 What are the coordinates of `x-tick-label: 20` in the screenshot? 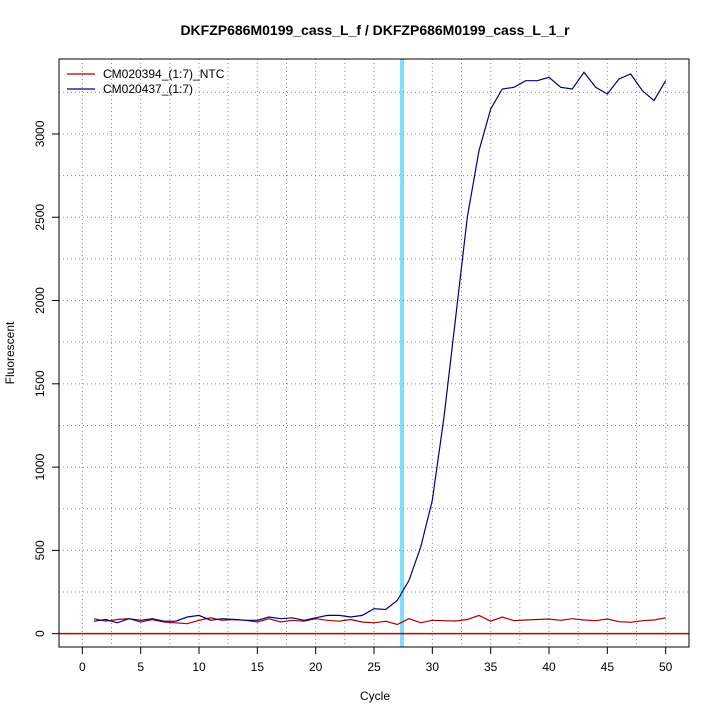 It's located at (316, 667).